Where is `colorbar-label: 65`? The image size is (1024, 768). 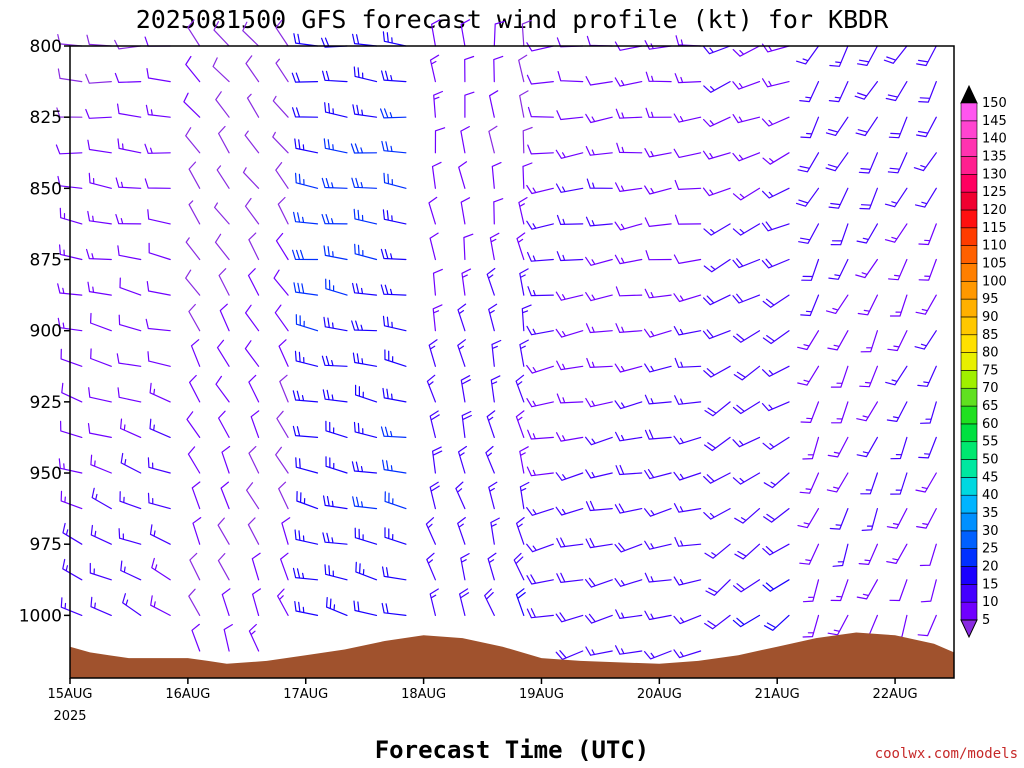 colorbar-label: 65 is located at coordinates (990, 406).